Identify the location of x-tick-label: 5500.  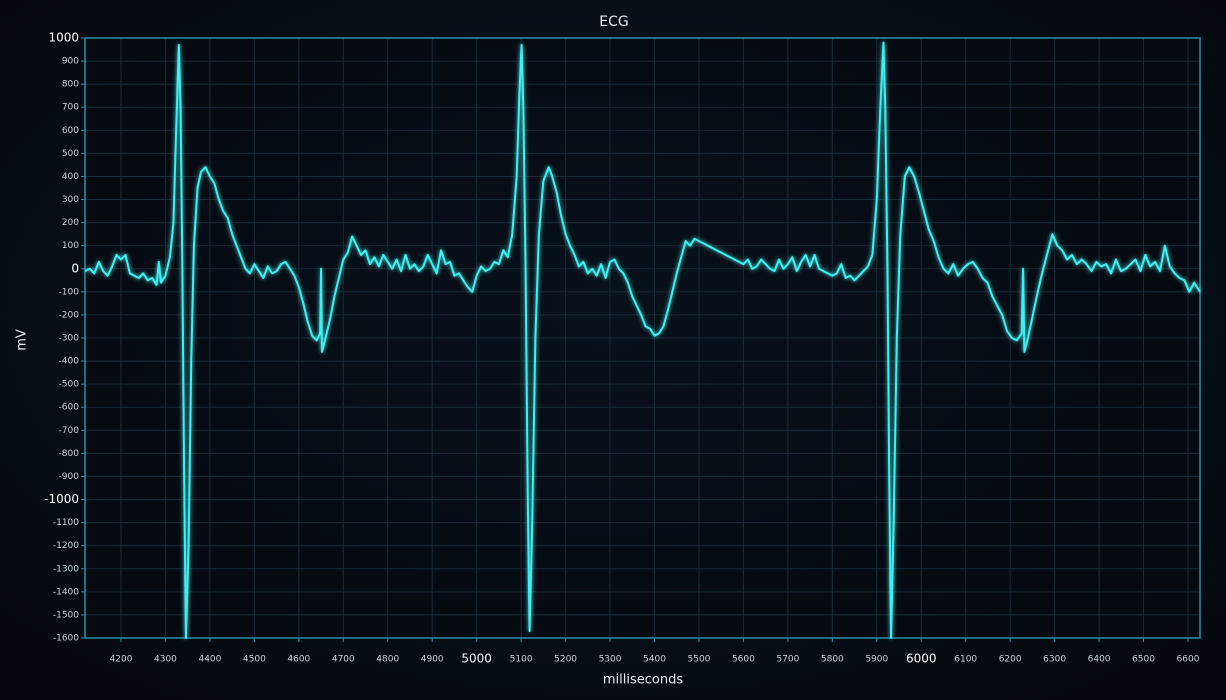
(699, 660).